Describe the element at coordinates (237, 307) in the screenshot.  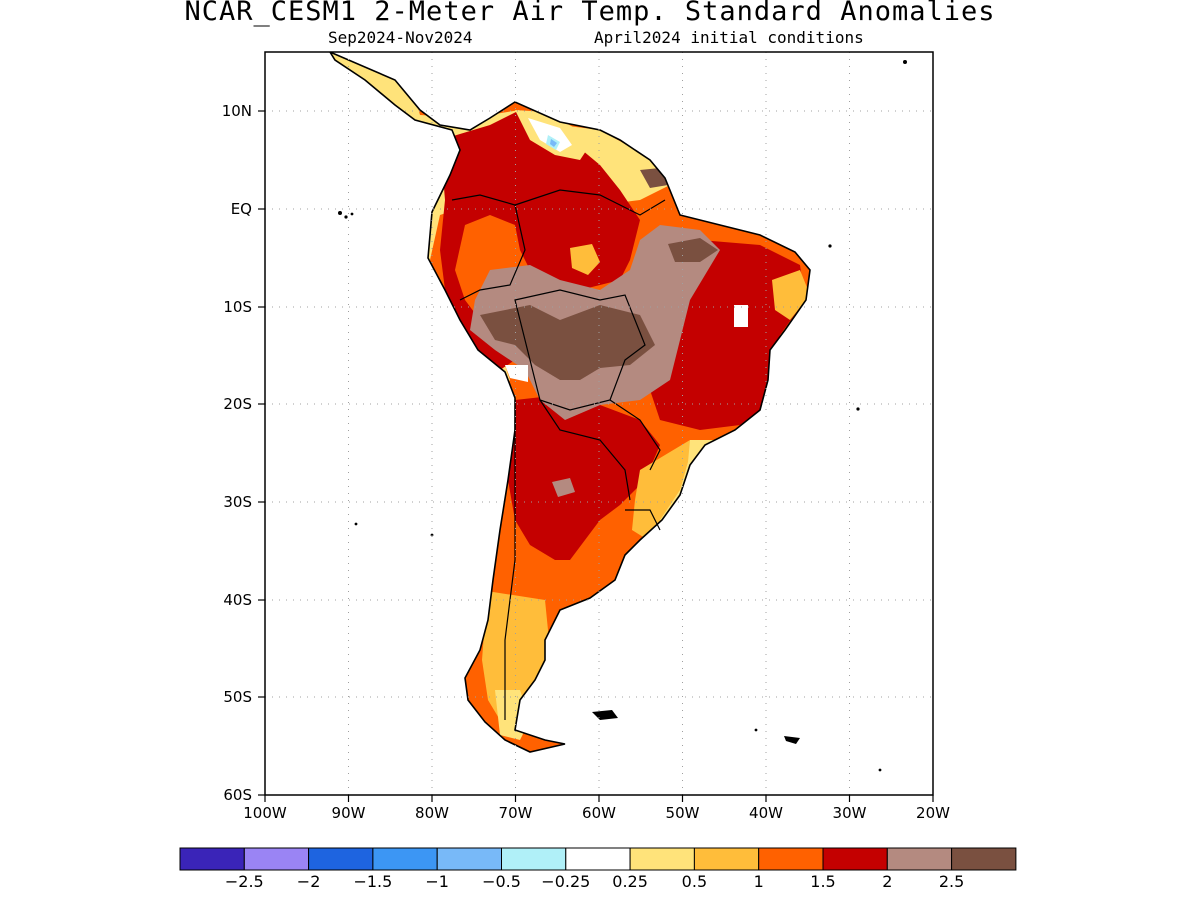
I see `y-tick-label: 10S` at that location.